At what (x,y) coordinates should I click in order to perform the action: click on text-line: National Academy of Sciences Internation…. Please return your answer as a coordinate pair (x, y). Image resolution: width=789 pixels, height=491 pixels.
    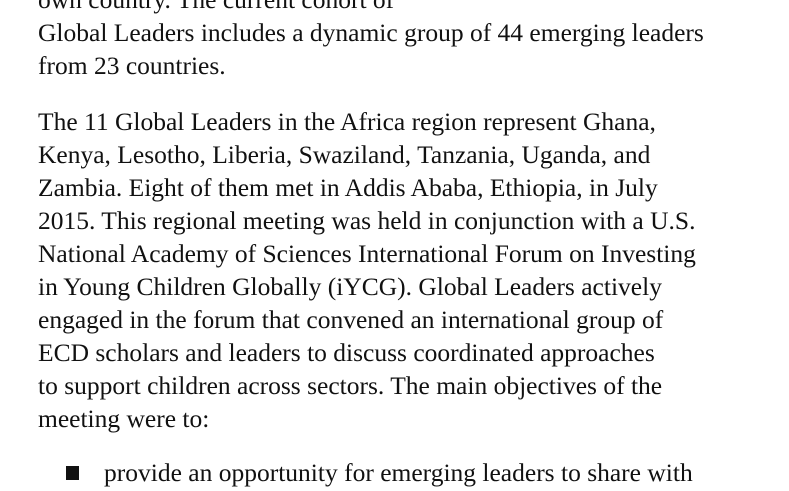
    Looking at the image, I should click on (367, 253).